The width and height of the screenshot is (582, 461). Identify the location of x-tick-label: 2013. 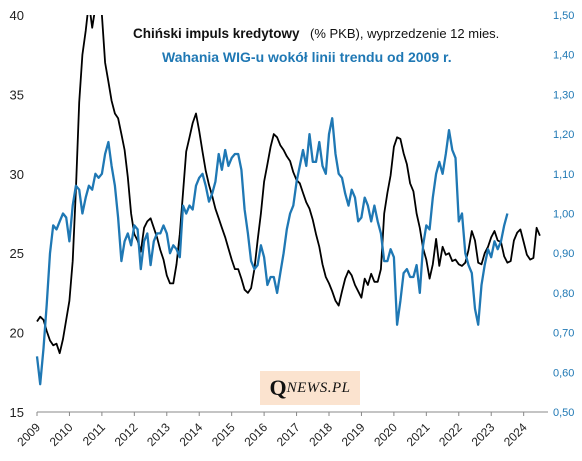
(158, 434).